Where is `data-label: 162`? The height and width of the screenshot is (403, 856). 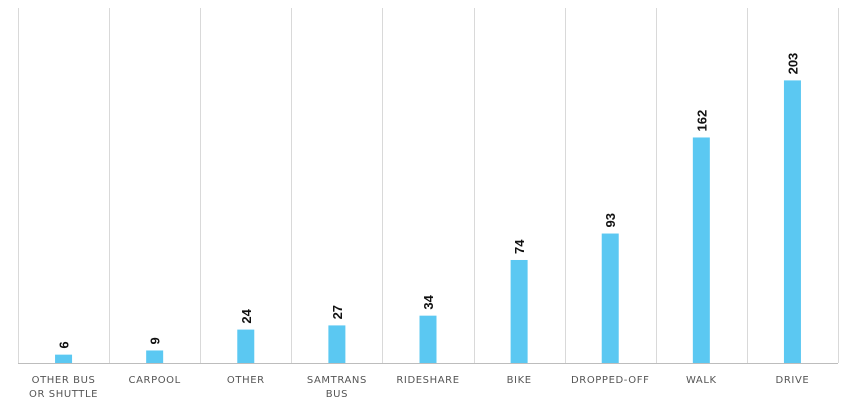 data-label: 162 is located at coordinates (701, 121).